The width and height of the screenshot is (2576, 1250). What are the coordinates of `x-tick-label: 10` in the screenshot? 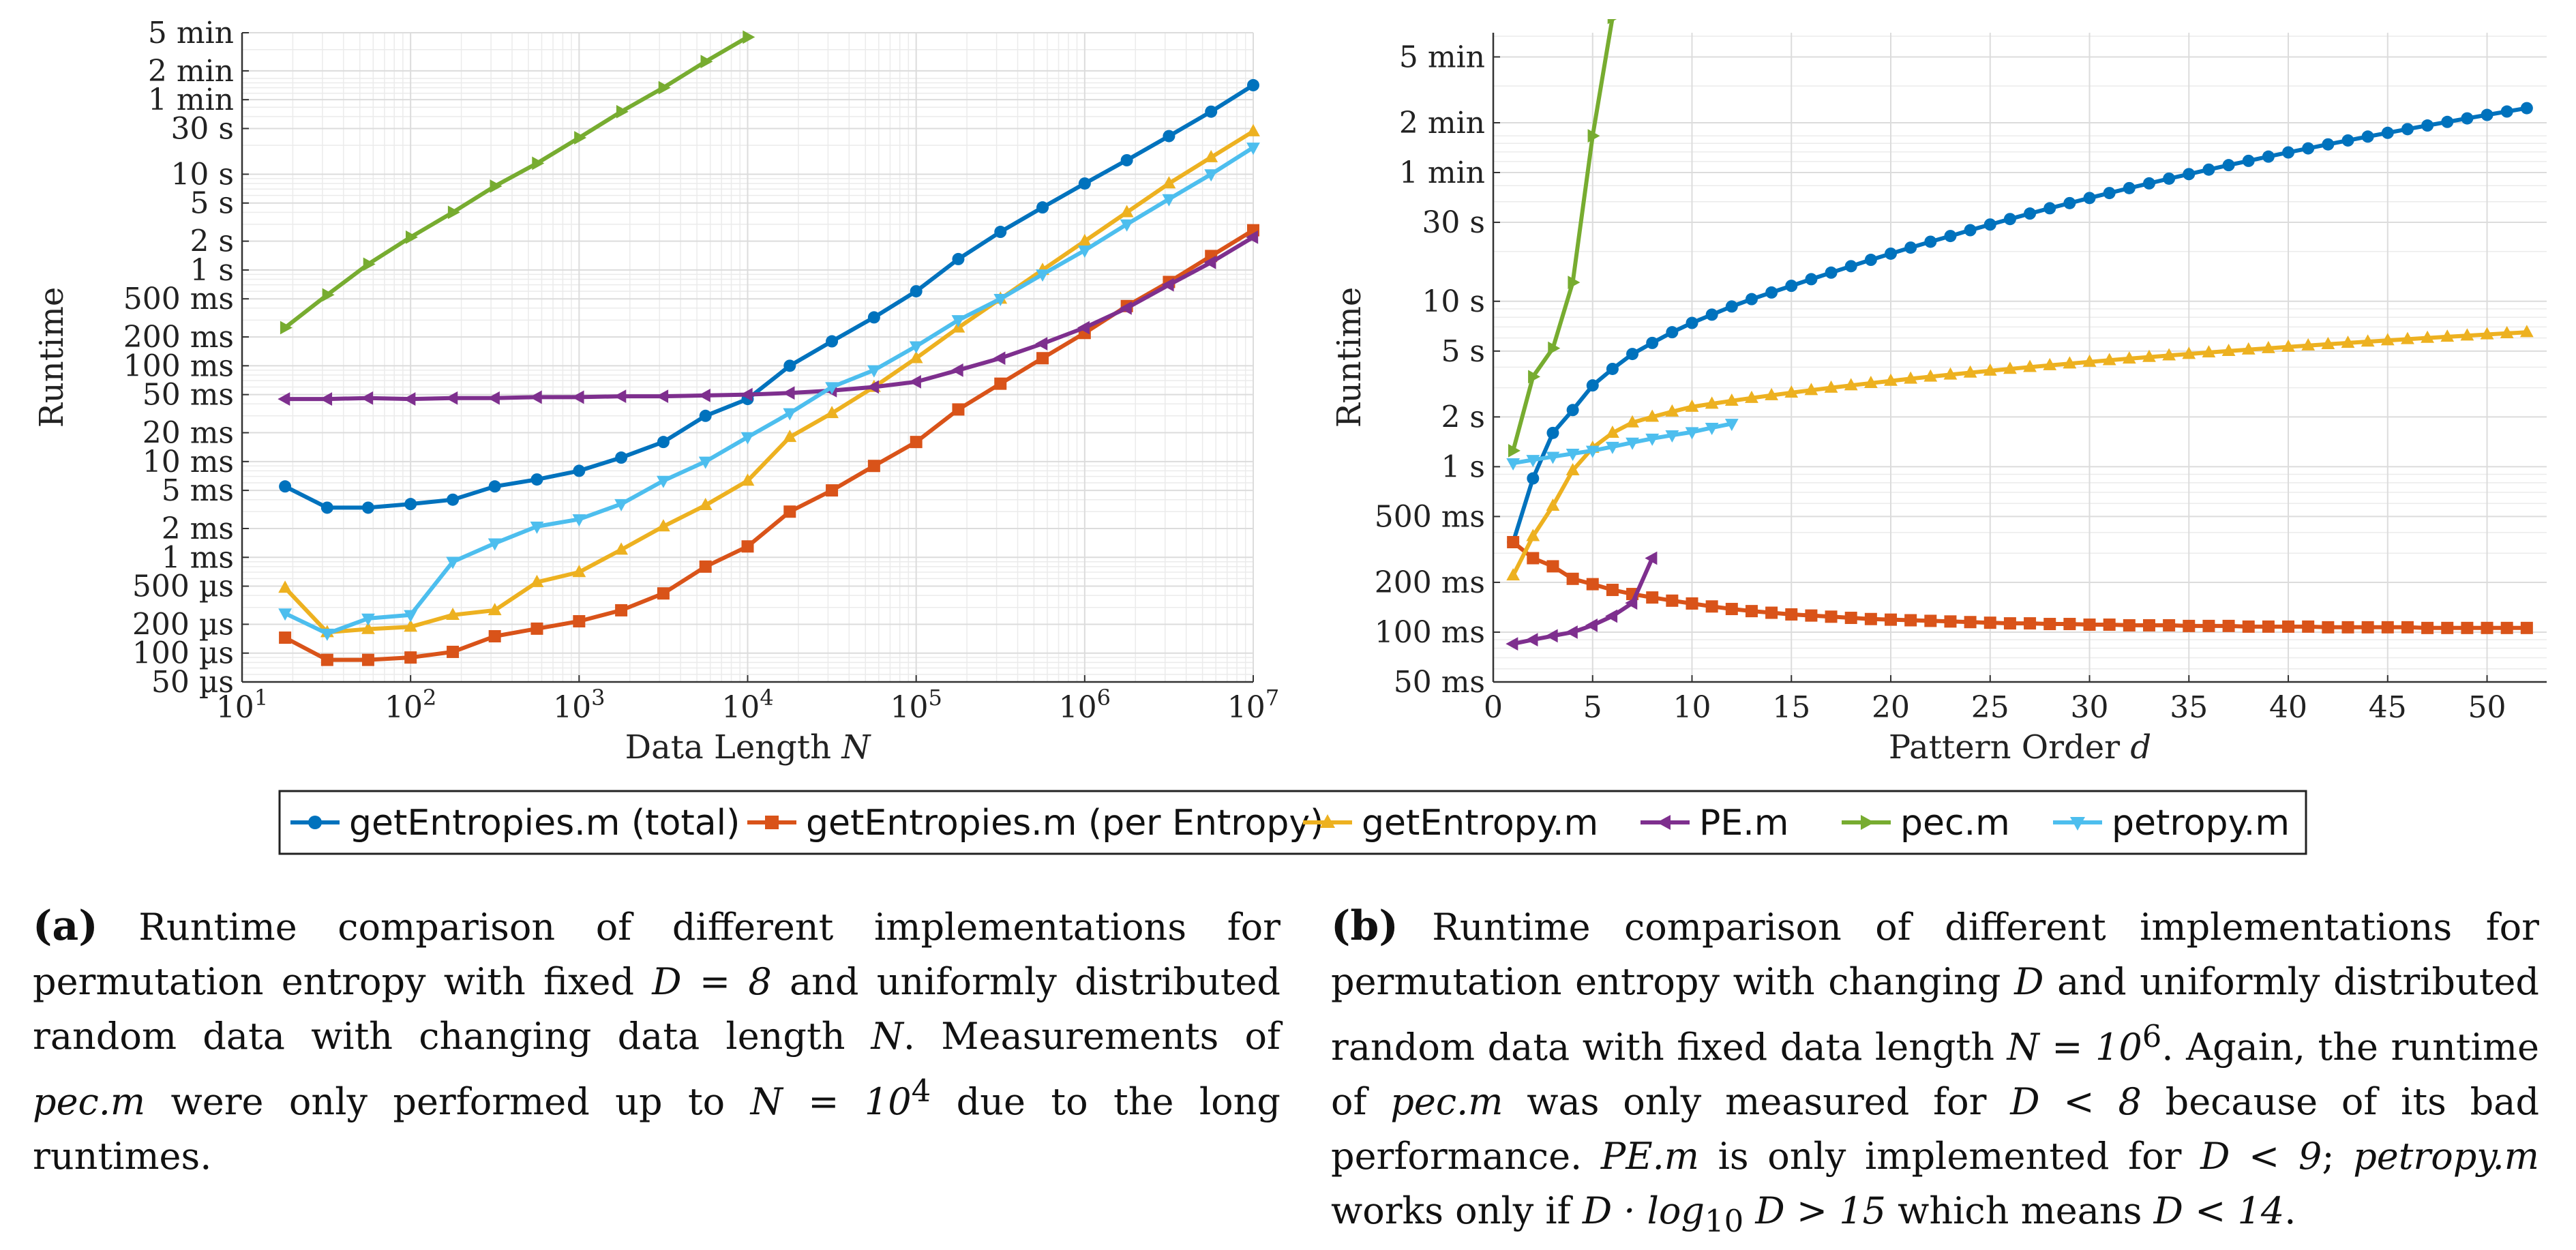 It's located at (1692, 707).